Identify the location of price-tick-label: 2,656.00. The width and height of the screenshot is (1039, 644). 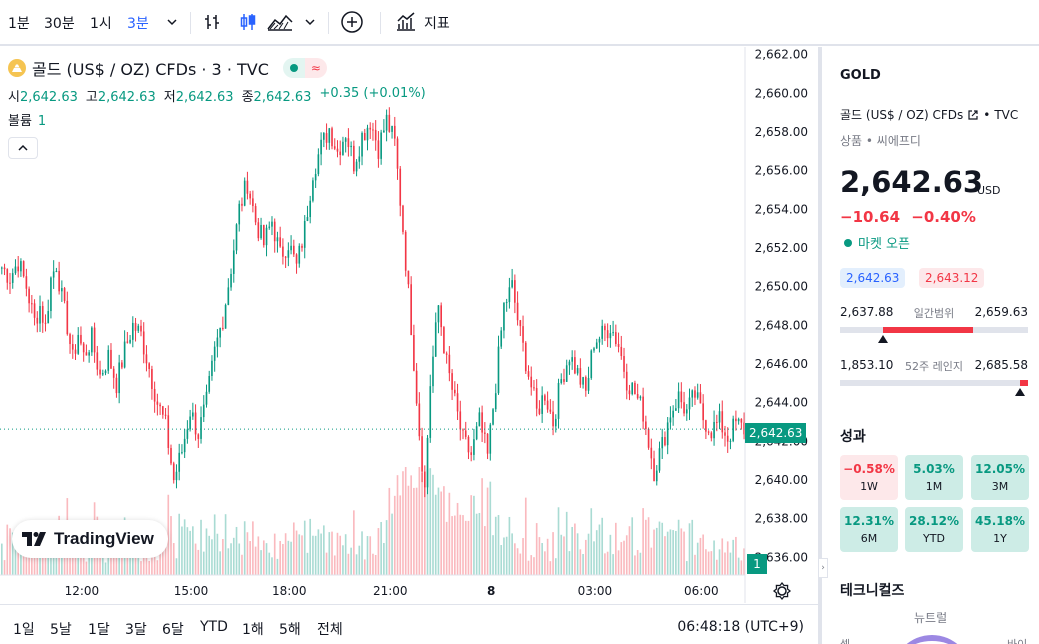
(781, 171).